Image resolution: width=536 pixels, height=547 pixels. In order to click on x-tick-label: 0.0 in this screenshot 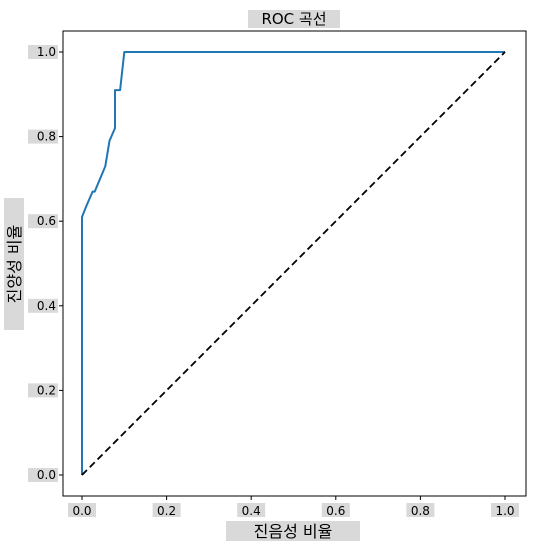, I will do `click(81, 511)`.